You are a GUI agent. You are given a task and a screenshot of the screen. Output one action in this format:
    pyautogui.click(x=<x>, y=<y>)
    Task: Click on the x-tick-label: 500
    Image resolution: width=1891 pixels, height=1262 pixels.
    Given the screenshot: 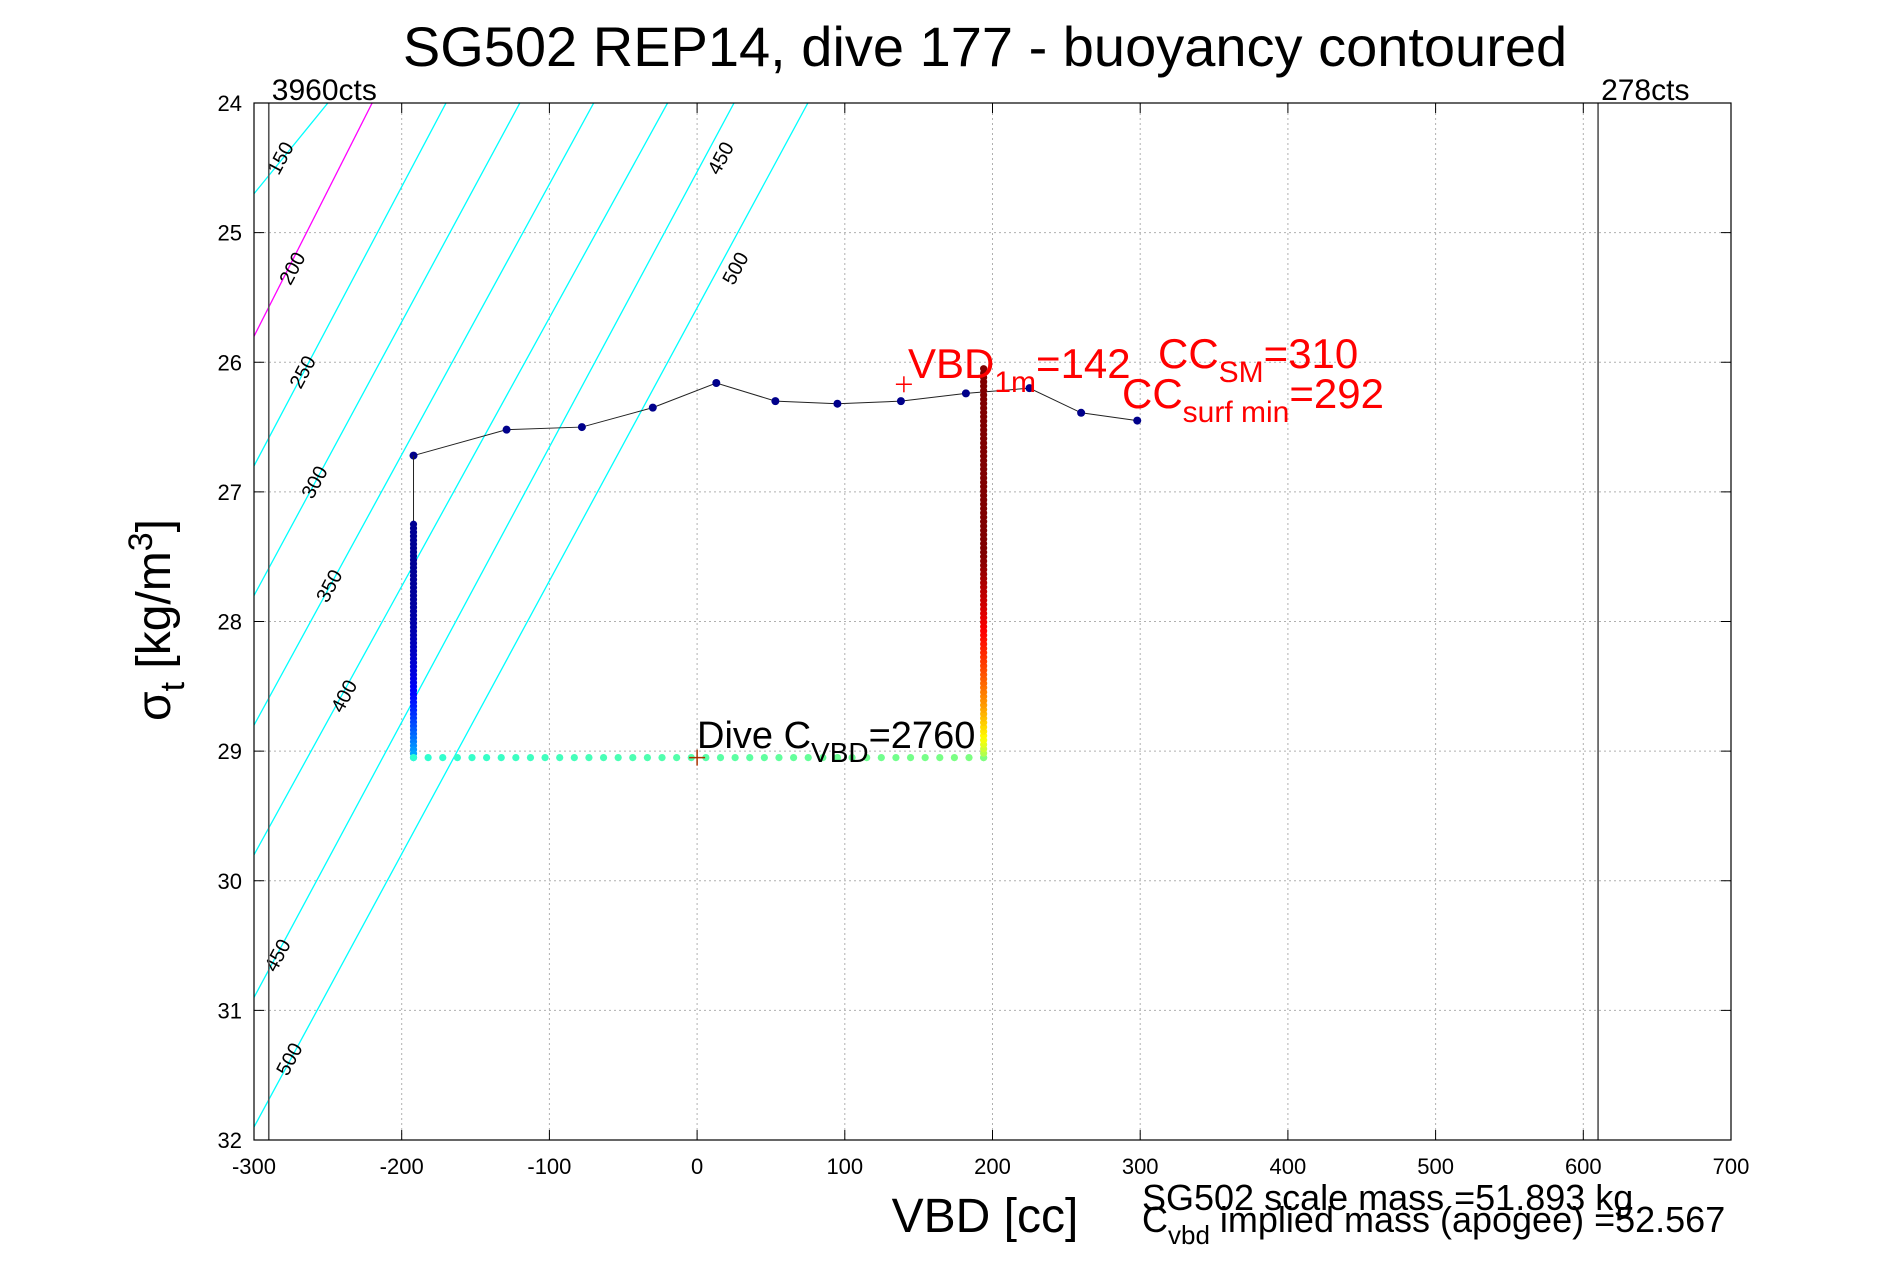 What is the action you would take?
    pyautogui.click(x=1435, y=1166)
    